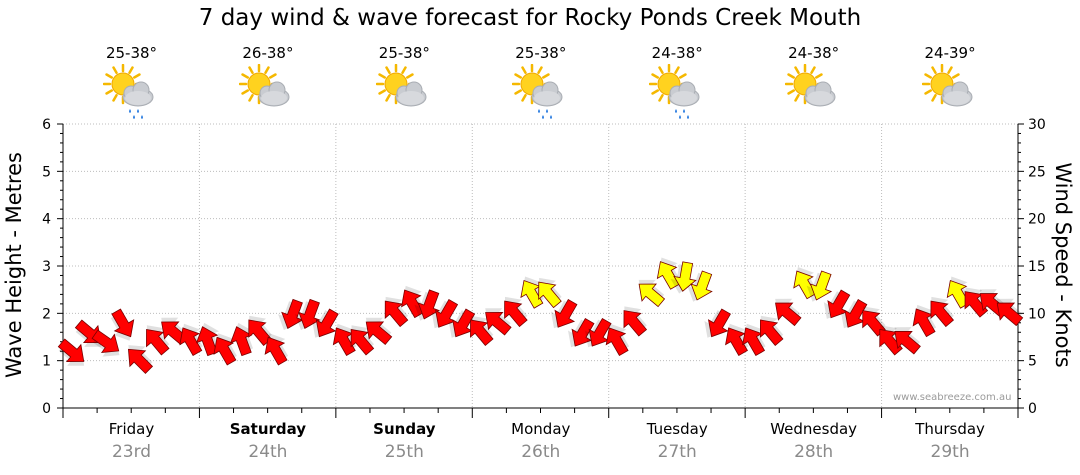 The image size is (1080, 475). Describe the element at coordinates (952, 397) in the screenshot. I see `watermark: www.seabreeze.com.au` at that location.